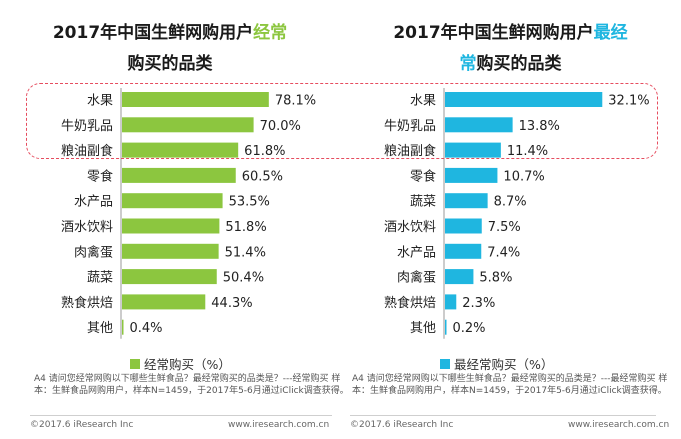 Image resolution: width=681 pixels, height=439 pixels. What do you see at coordinates (280, 126) in the screenshot?
I see `value-label: 70.0%` at bounding box center [280, 126].